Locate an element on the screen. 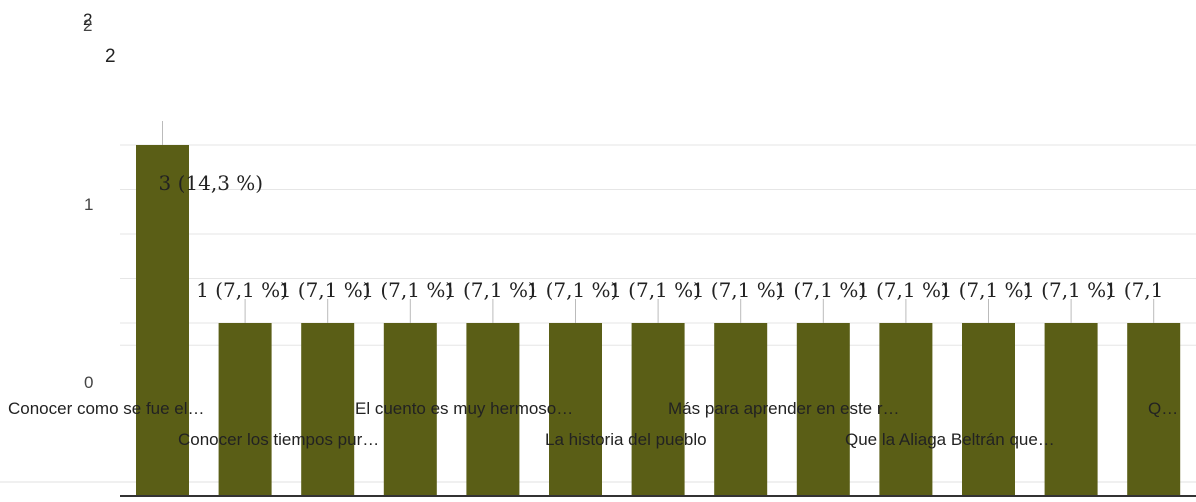 This screenshot has width=1196, height=502. y-tick-label: 0 is located at coordinates (88, 382).